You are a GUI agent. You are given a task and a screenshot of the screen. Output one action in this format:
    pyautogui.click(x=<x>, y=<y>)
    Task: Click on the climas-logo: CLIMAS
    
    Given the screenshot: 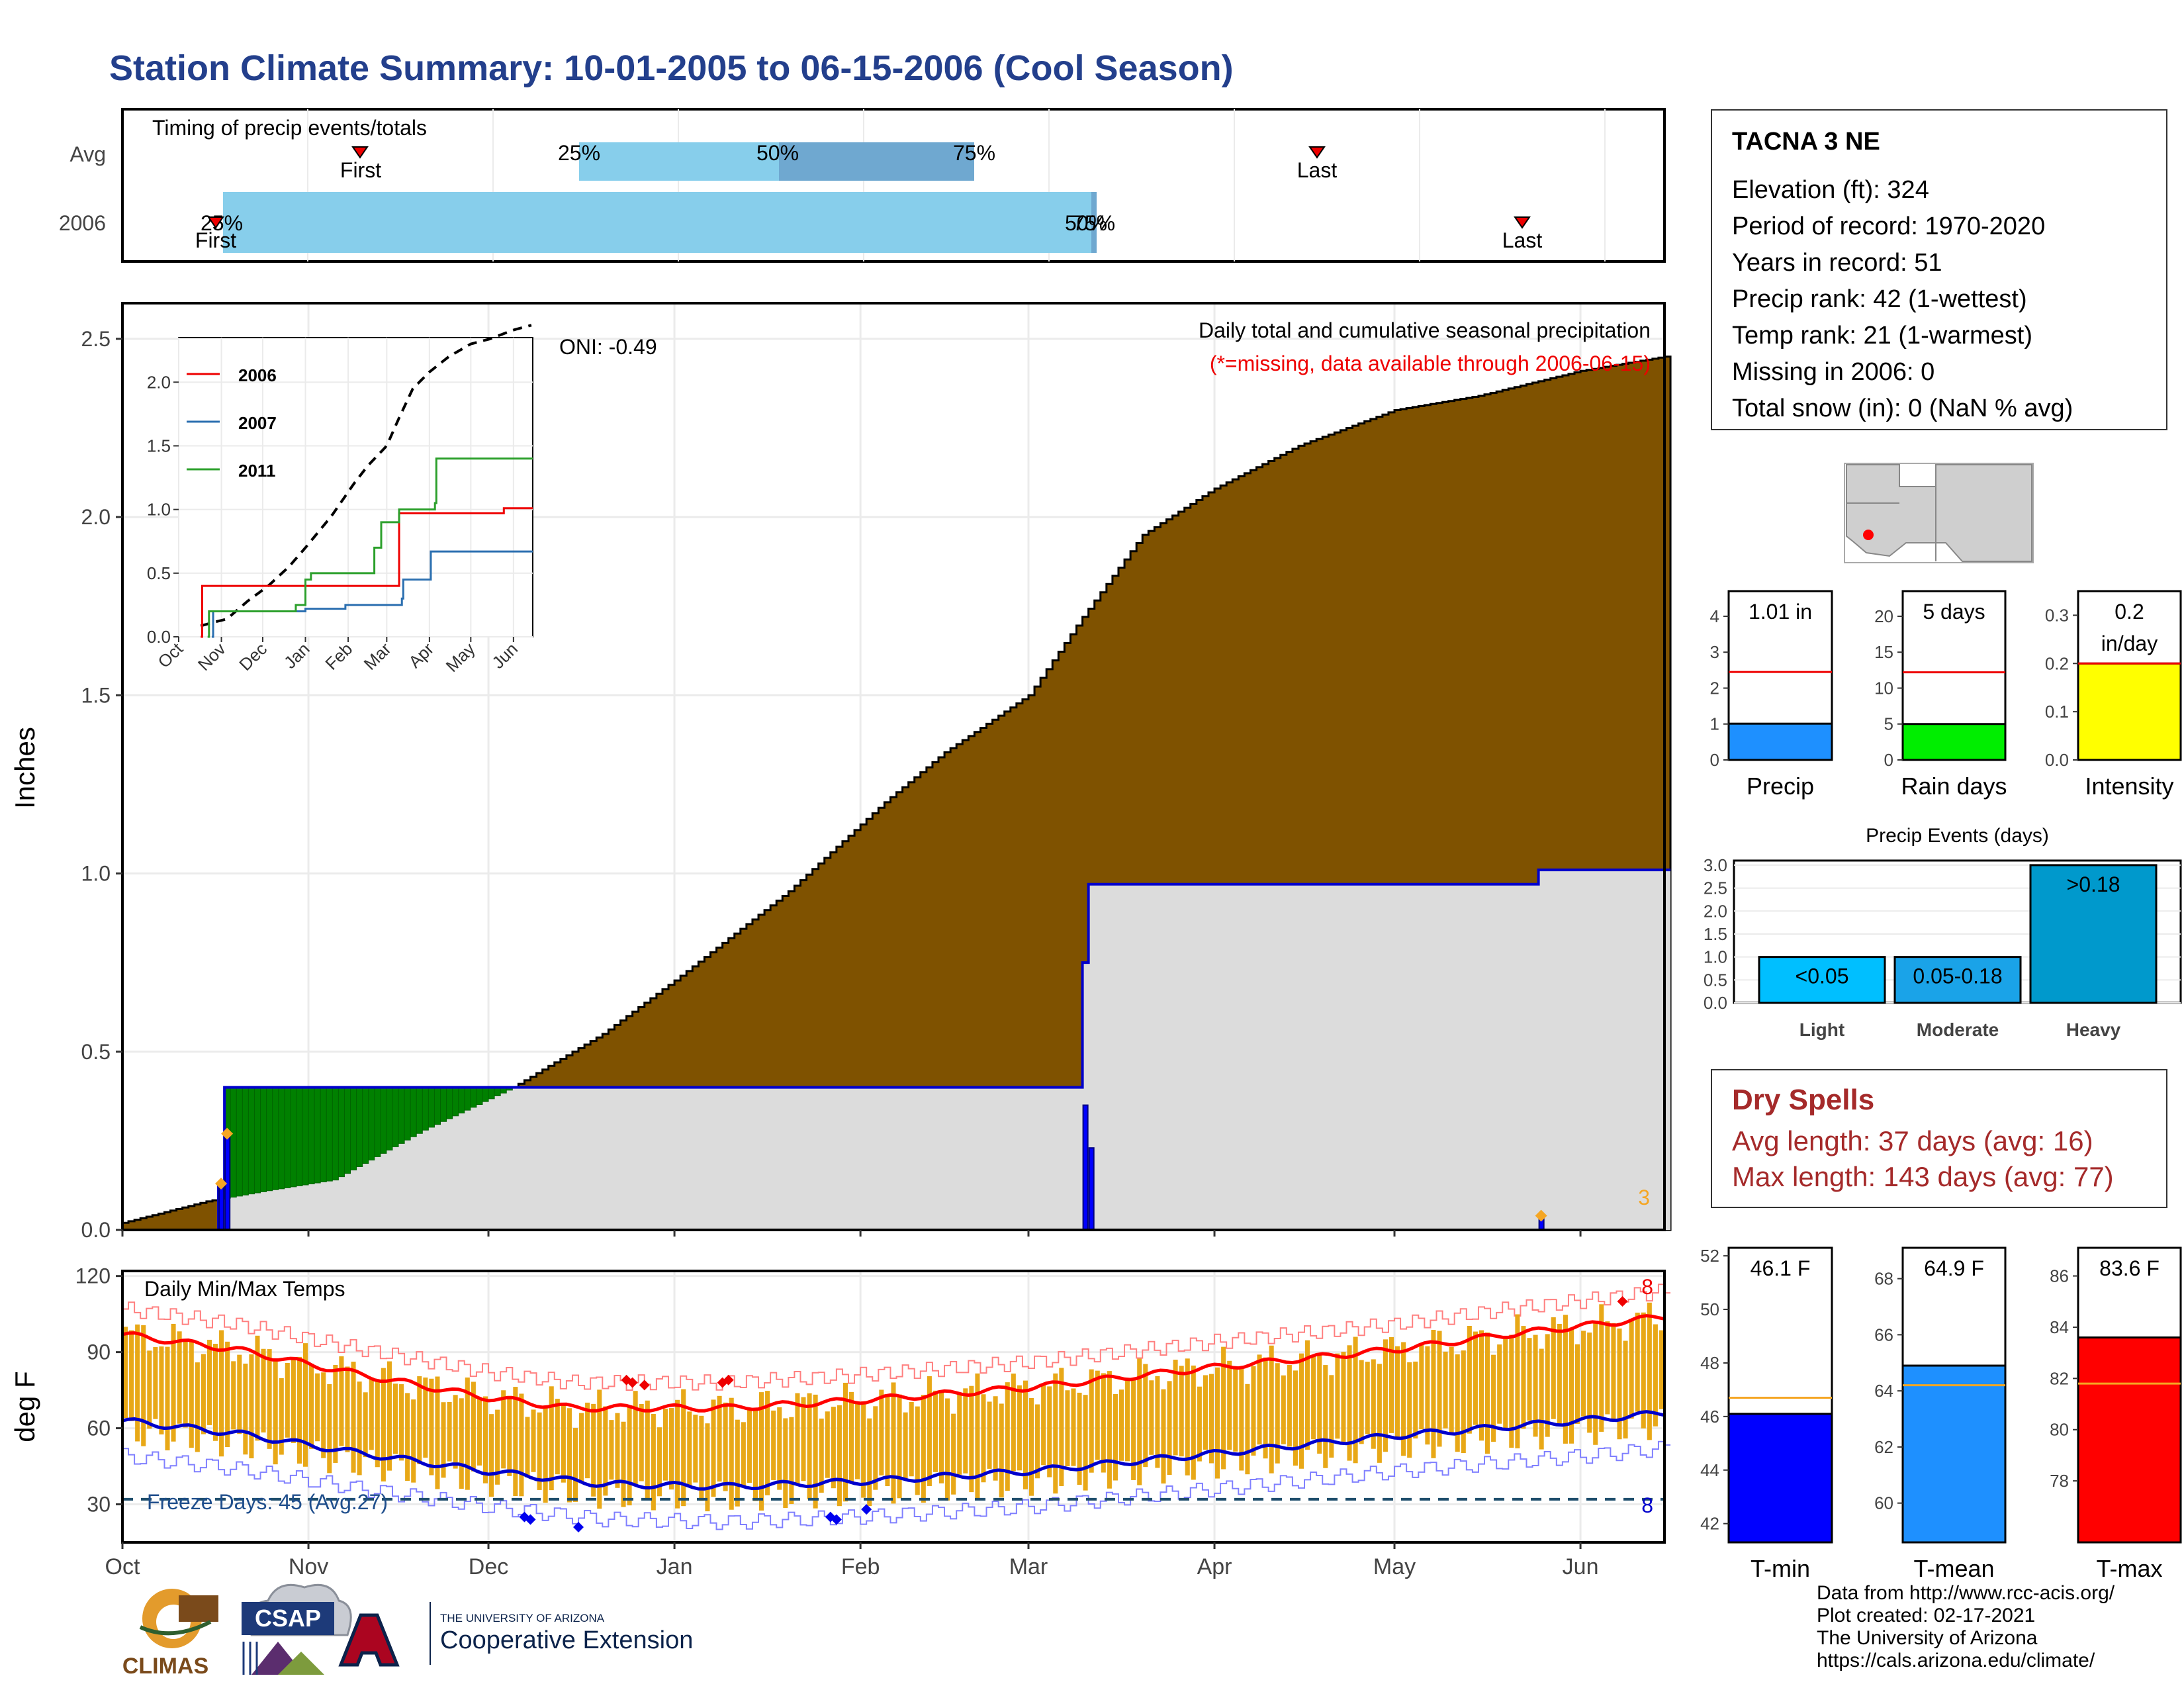 What is the action you would take?
    pyautogui.click(x=170, y=1634)
    